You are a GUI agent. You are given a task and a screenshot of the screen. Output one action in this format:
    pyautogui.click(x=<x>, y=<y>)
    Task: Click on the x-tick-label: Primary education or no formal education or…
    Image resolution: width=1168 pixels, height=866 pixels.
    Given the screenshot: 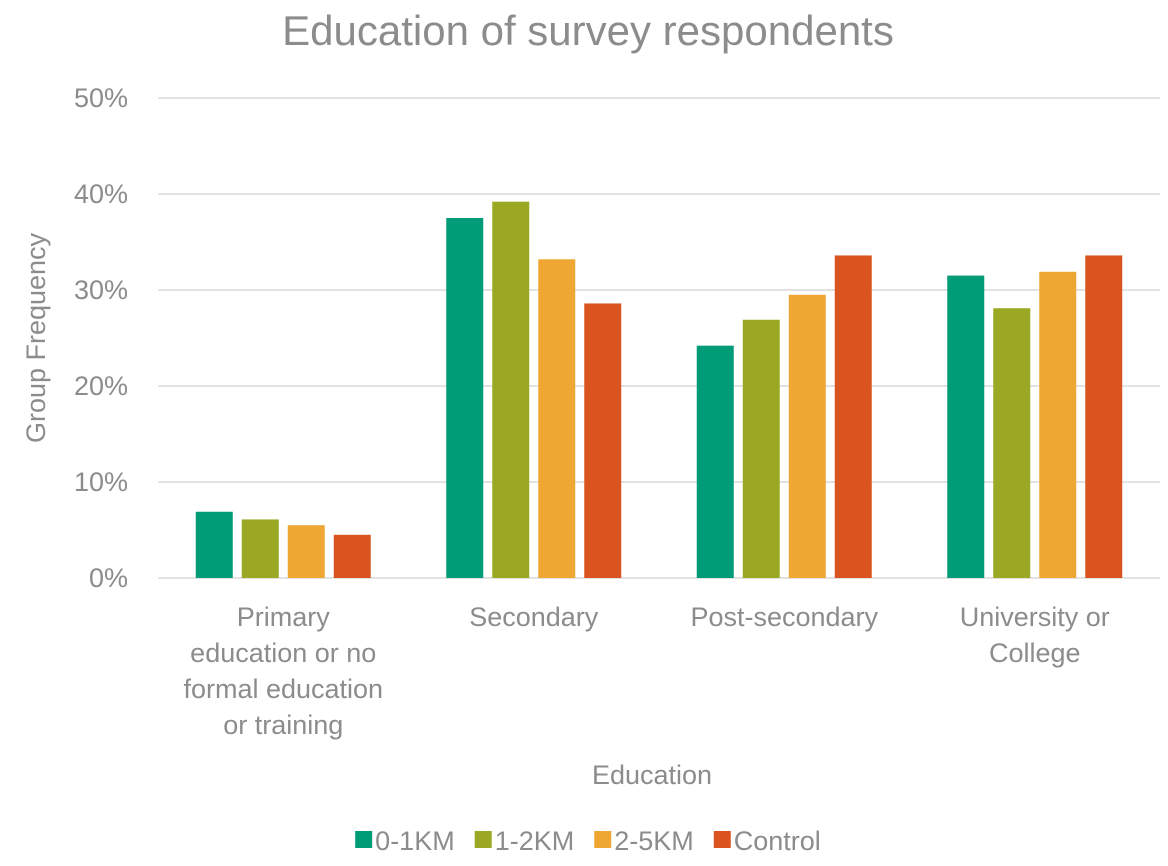 What is the action you would take?
    pyautogui.click(x=283, y=671)
    